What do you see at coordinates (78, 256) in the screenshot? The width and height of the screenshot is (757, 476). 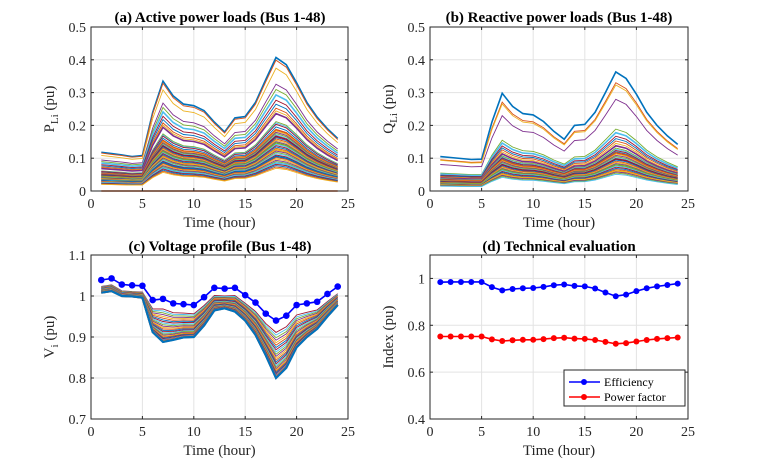 I see `y-tick-label: 1.1` at bounding box center [78, 256].